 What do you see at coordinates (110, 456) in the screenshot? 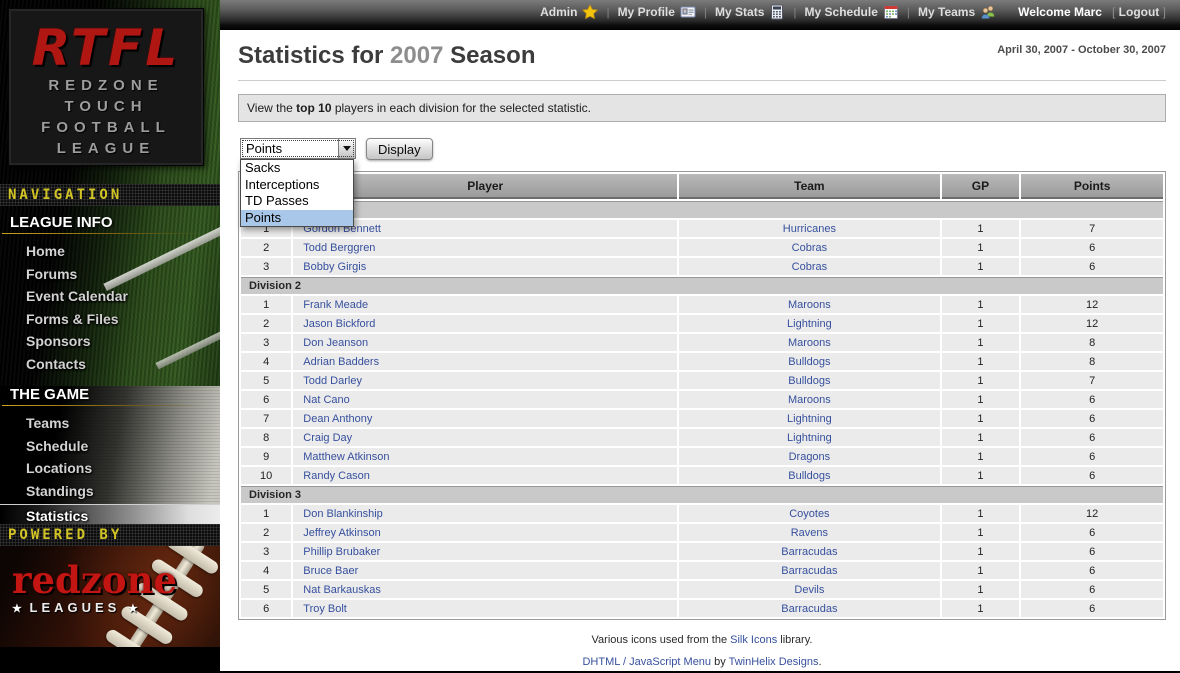
I see `chalk-line-background` at bounding box center [110, 456].